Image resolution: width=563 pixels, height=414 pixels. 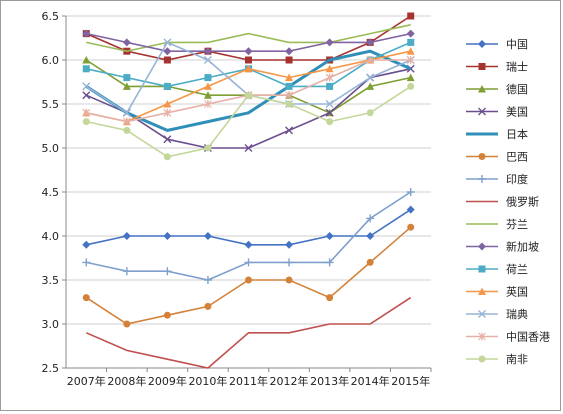 What do you see at coordinates (51, 148) in the screenshot?
I see `y-tick-label: 5.0` at bounding box center [51, 148].